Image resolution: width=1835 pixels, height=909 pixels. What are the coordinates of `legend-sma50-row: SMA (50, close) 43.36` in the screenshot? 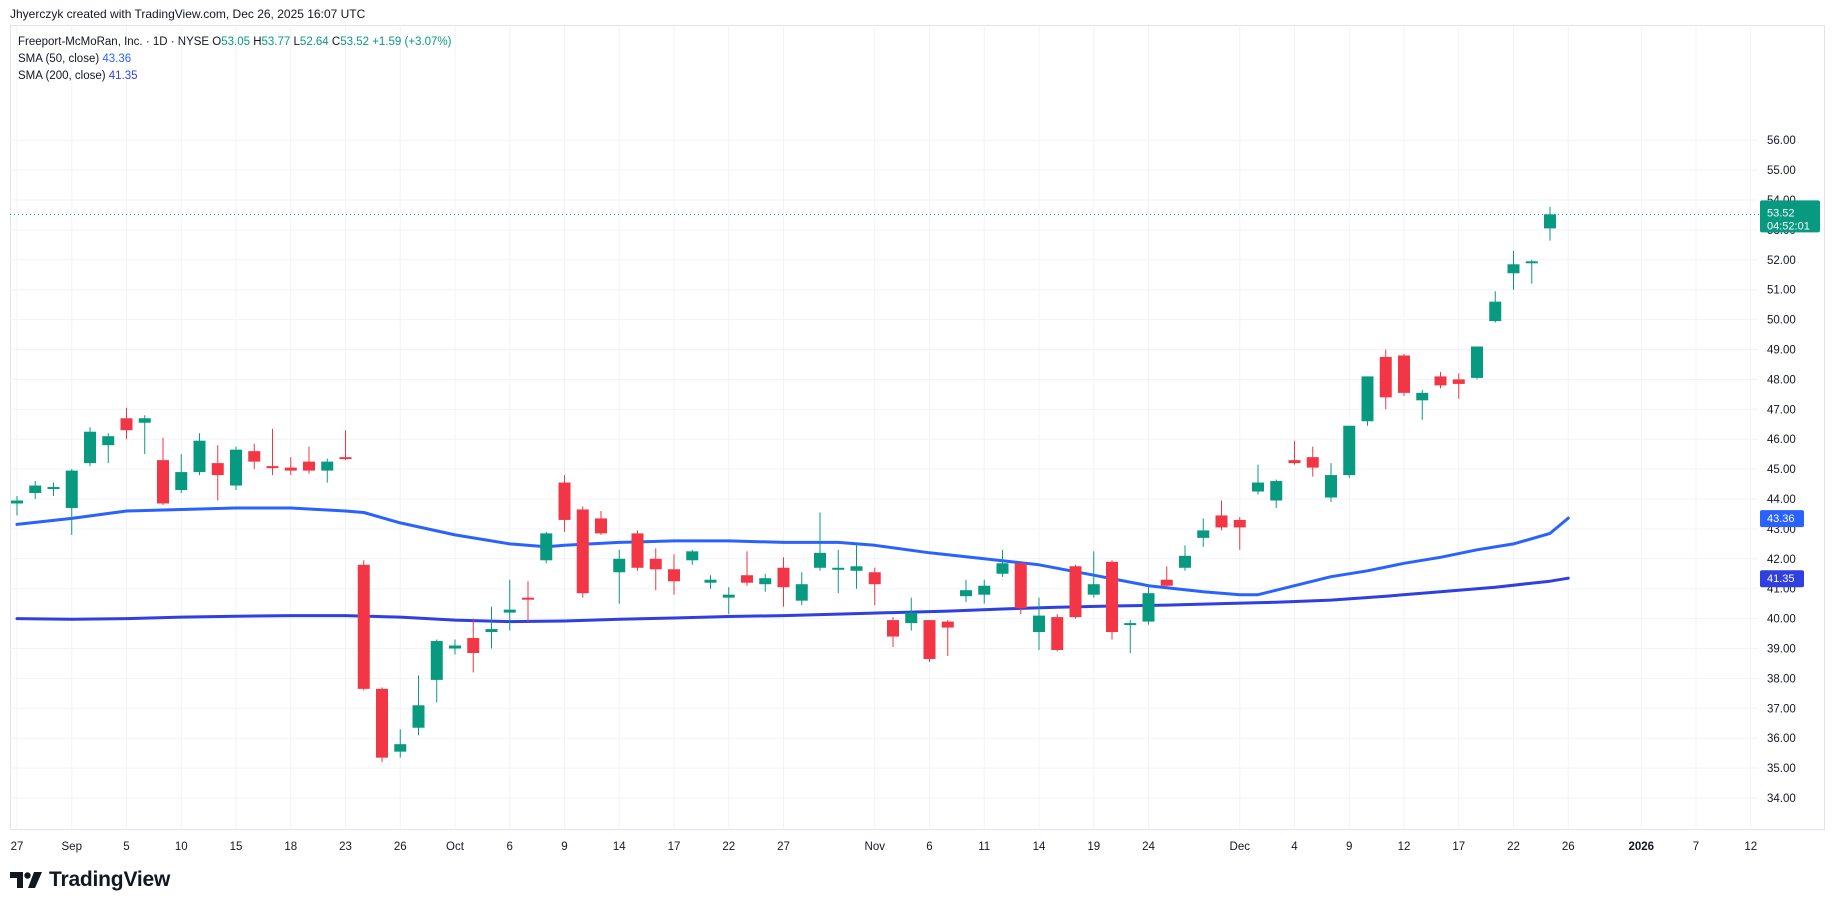 It's located at (234, 59).